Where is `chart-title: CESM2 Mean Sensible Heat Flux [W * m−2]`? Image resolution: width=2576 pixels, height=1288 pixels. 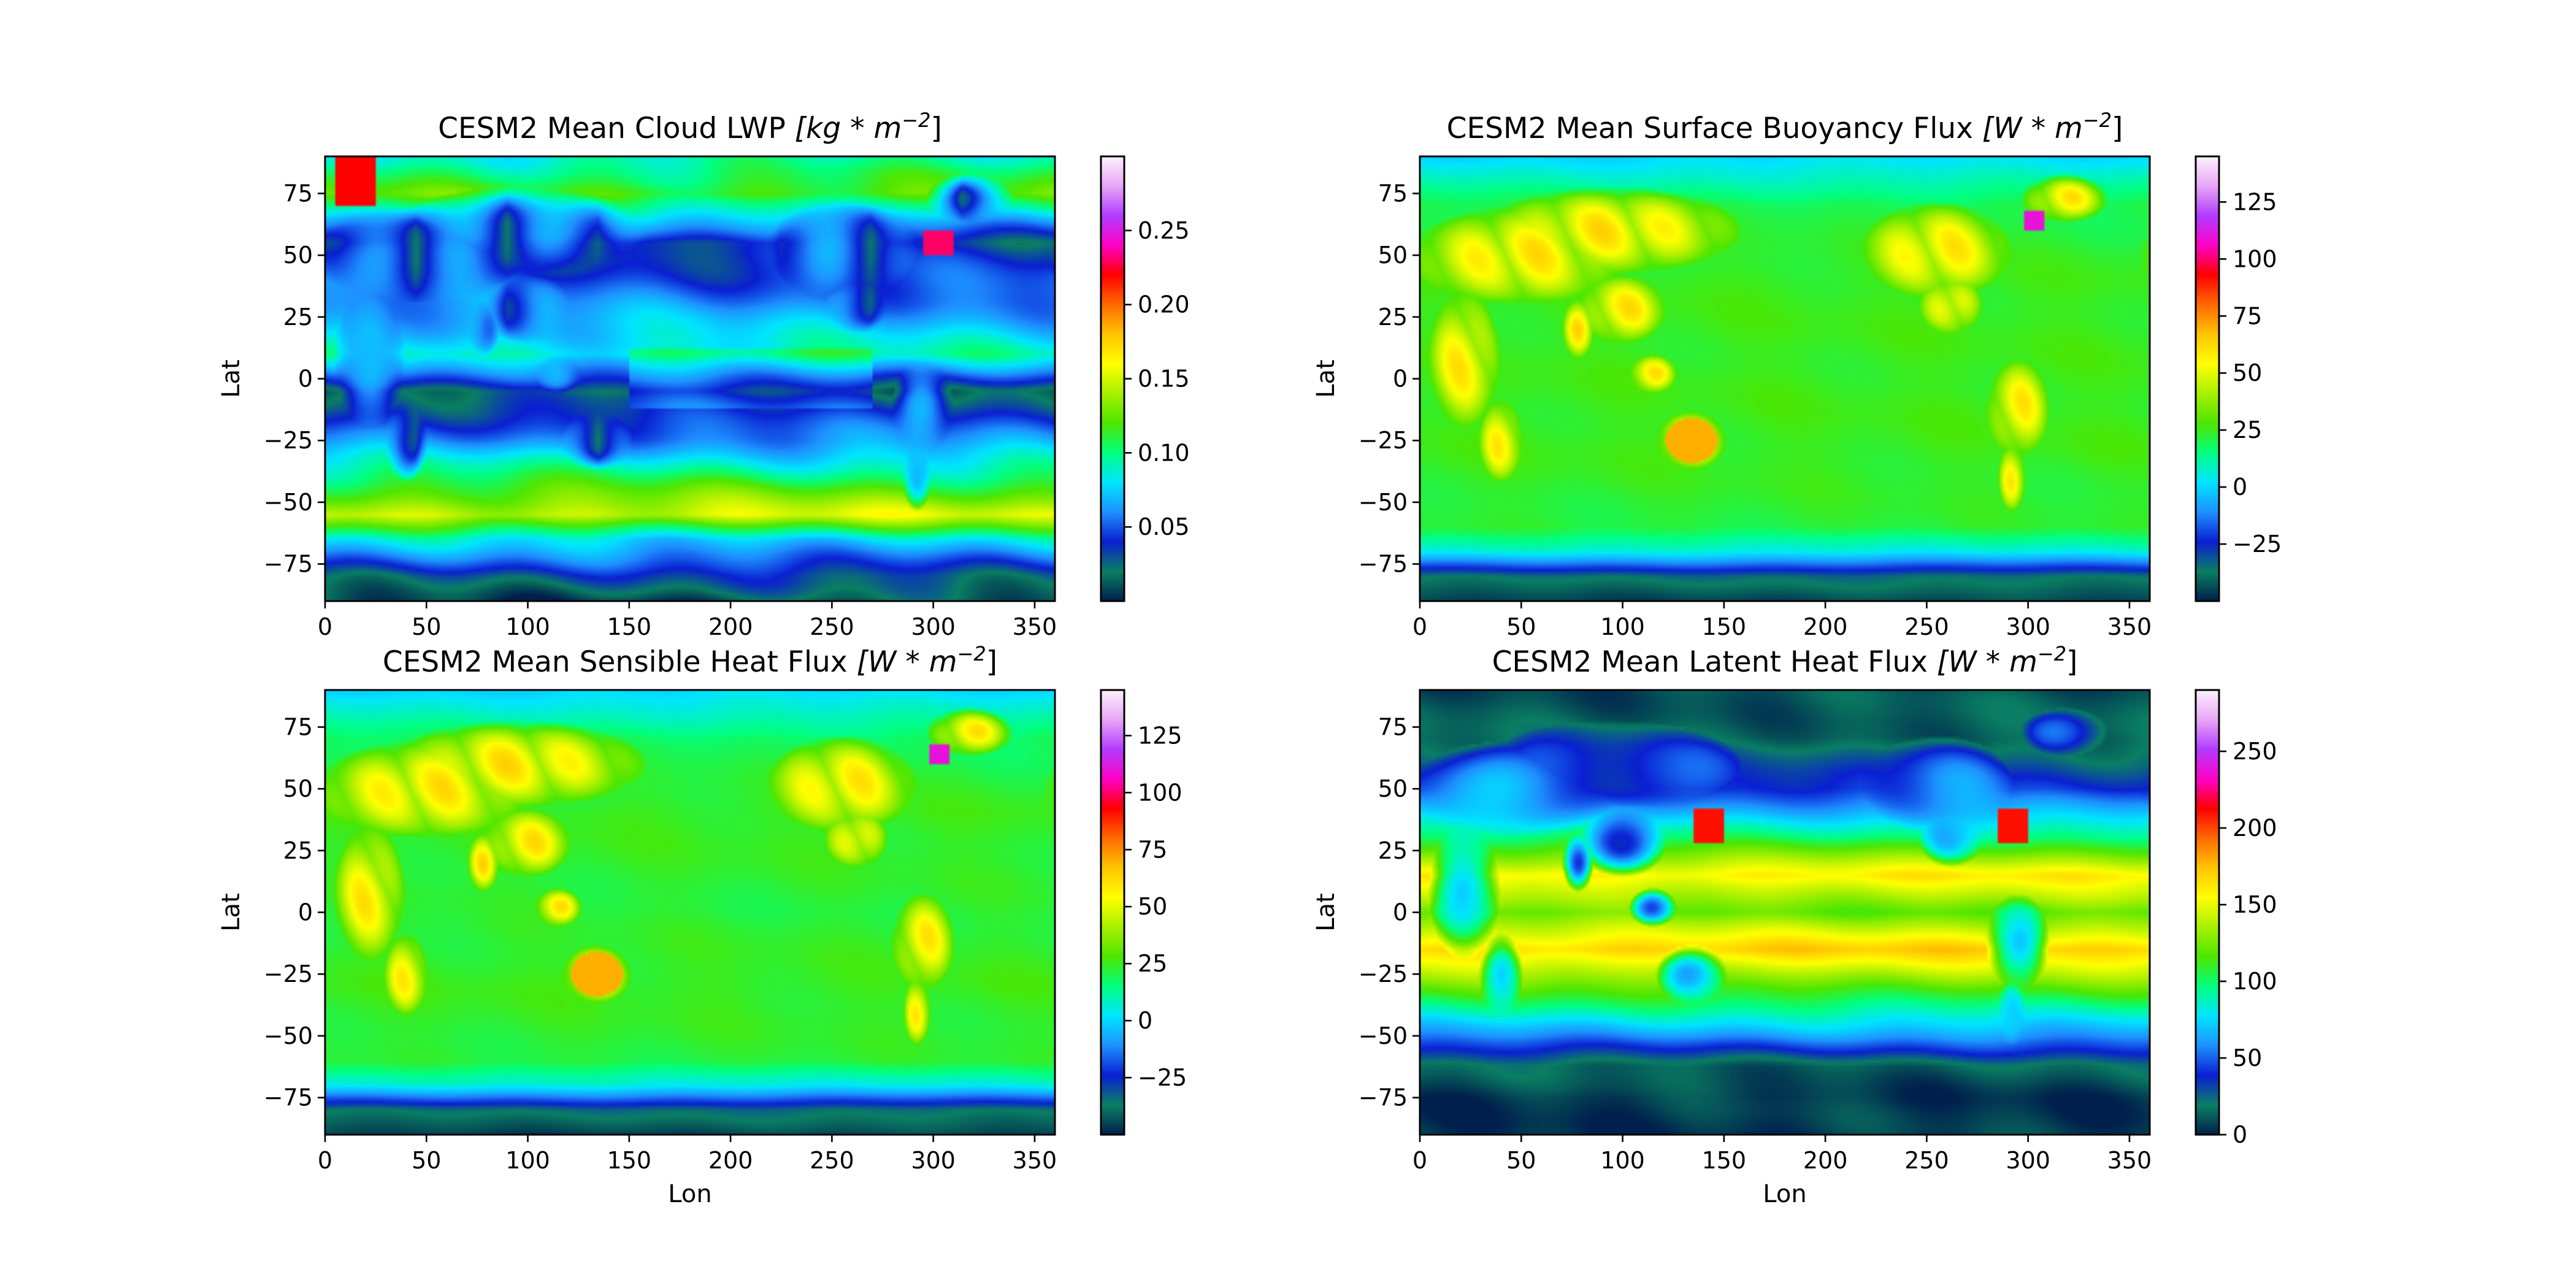 chart-title: CESM2 Mean Sensible Heat Flux [W * m−2] is located at coordinates (690, 660).